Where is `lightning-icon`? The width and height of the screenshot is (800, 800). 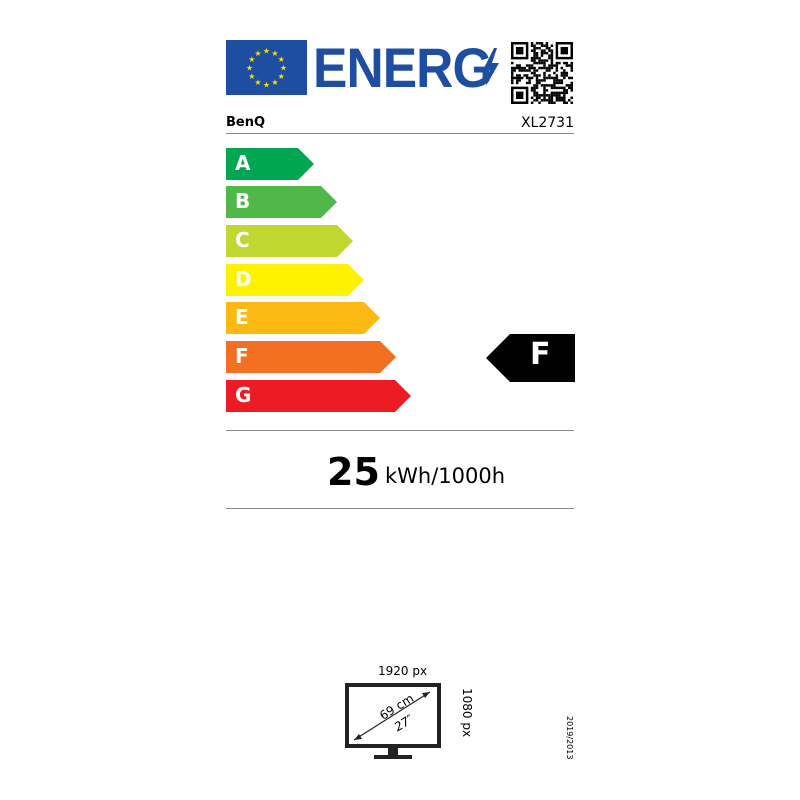 lightning-icon is located at coordinates (491, 67).